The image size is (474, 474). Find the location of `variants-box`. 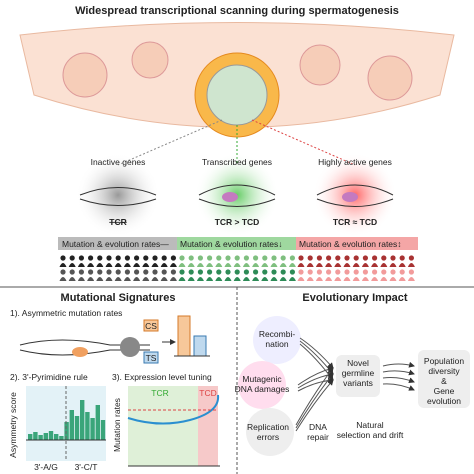

variants-box is located at coordinates (358, 376).